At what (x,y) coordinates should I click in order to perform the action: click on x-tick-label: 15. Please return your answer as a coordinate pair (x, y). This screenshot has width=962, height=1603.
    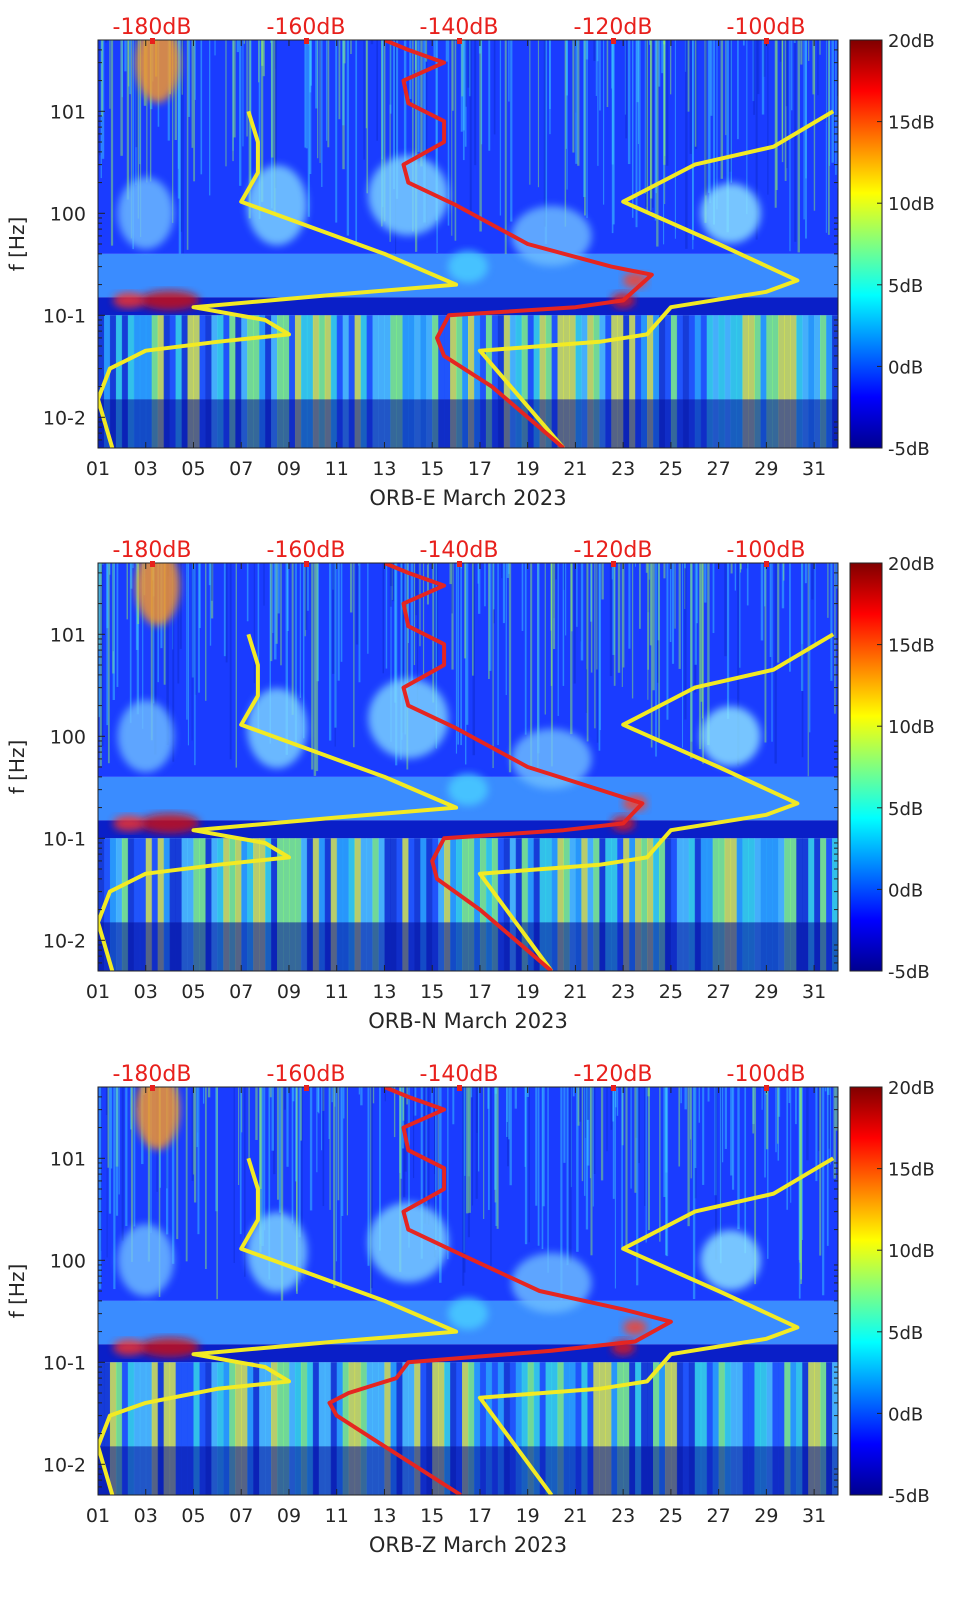
    Looking at the image, I should click on (432, 1516).